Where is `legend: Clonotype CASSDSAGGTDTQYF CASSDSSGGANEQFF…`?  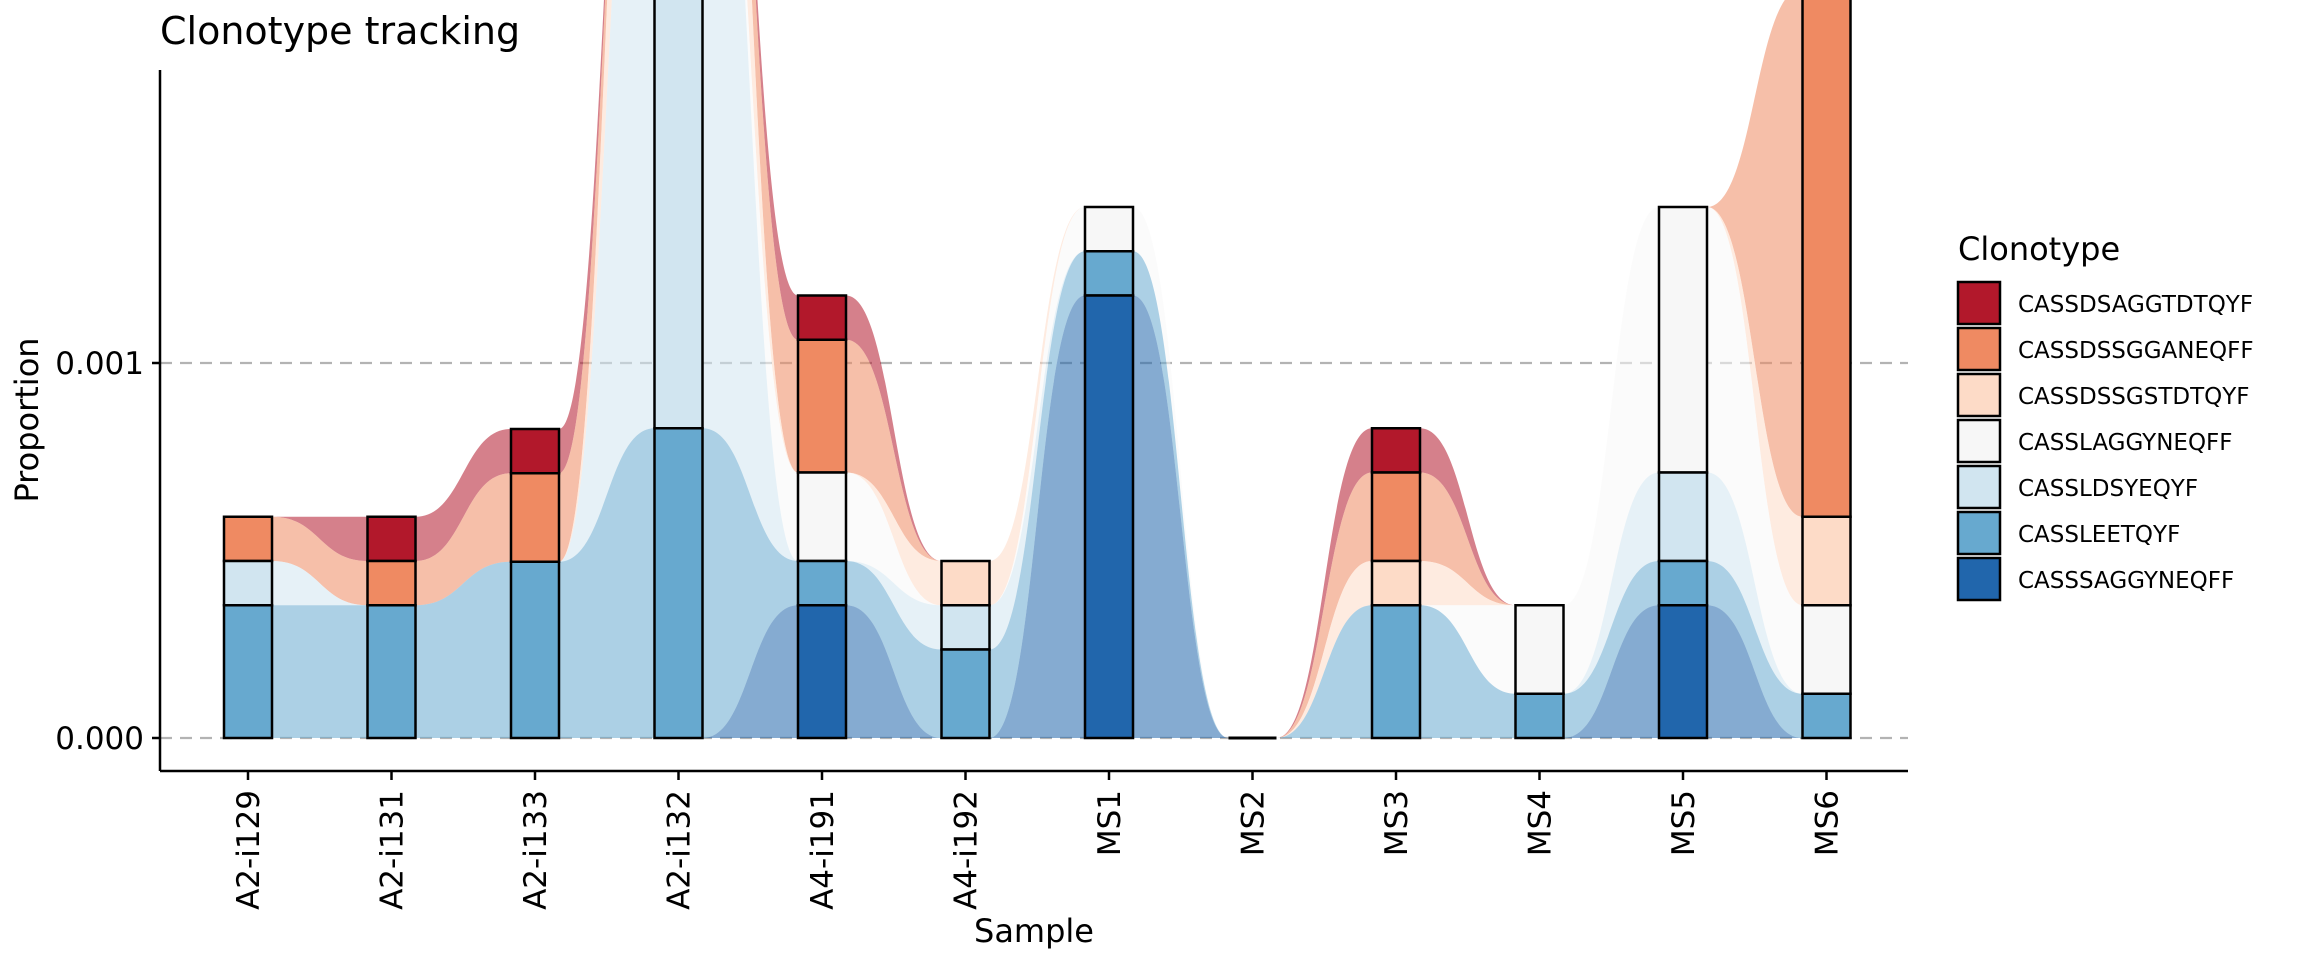 legend: Clonotype CASSDSAGGTDTQYF CASSDSSGGANEQFF… is located at coordinates (2105, 416).